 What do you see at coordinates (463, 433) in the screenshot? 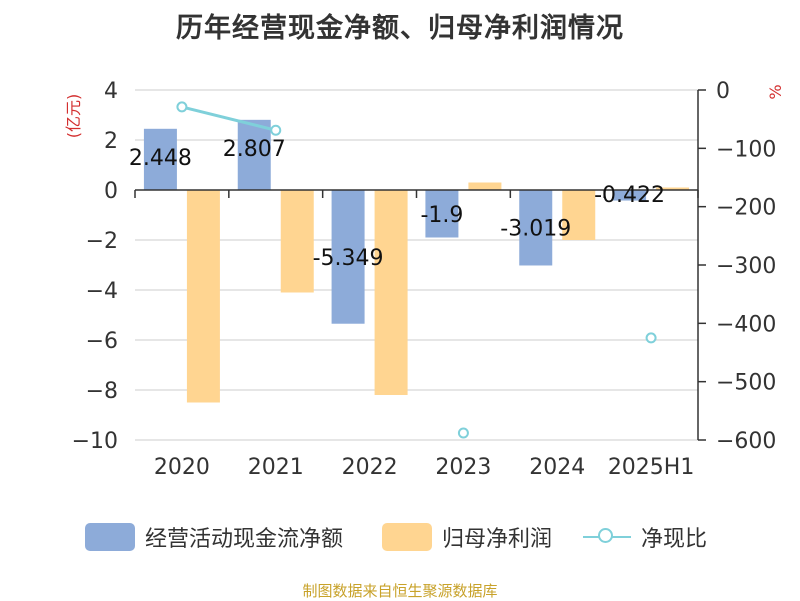
I see `ratio-point-2023` at bounding box center [463, 433].